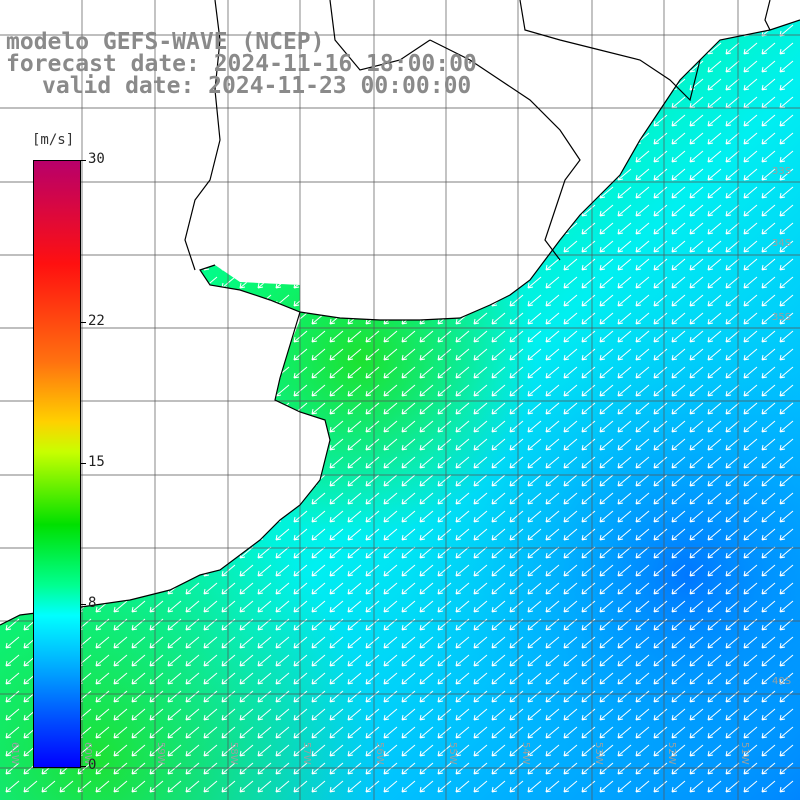 This screenshot has width=800, height=800. What do you see at coordinates (257, 86) in the screenshot?
I see `valid-date: valid date: 2024-11-23 00:00:00` at bounding box center [257, 86].